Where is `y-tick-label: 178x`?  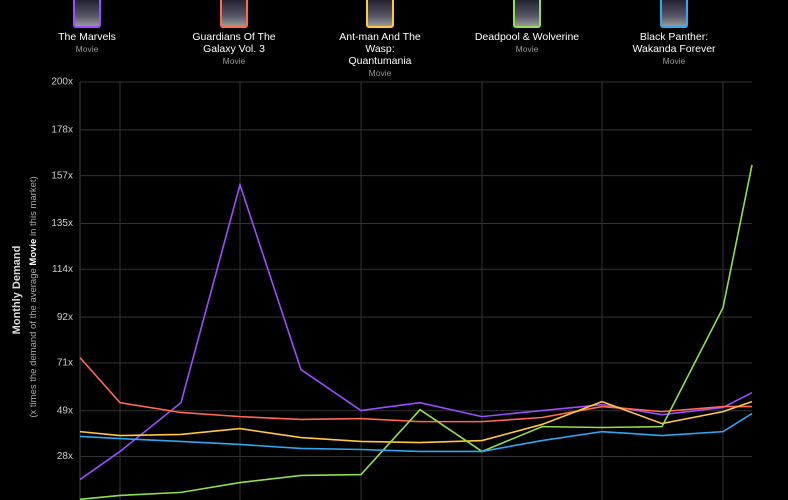
y-tick-label: 178x is located at coordinates (62, 130).